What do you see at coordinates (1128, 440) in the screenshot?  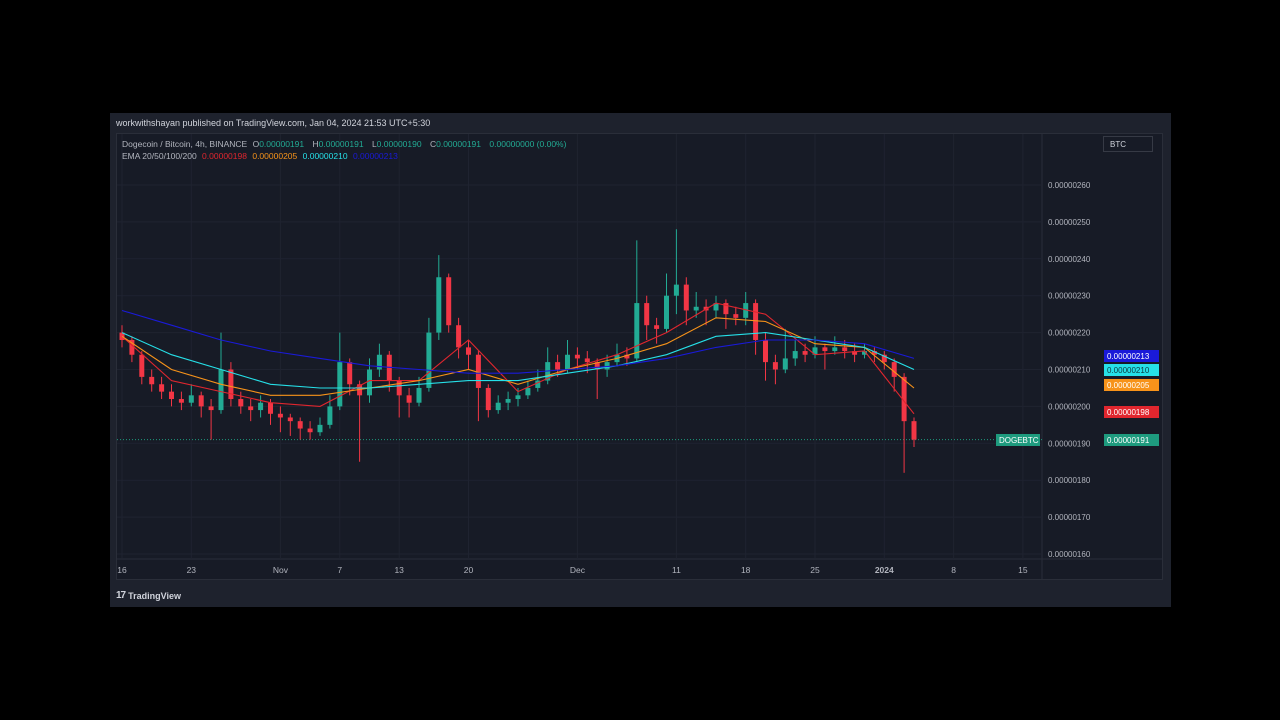 I see `last-price-tag: 0.00000191` at bounding box center [1128, 440].